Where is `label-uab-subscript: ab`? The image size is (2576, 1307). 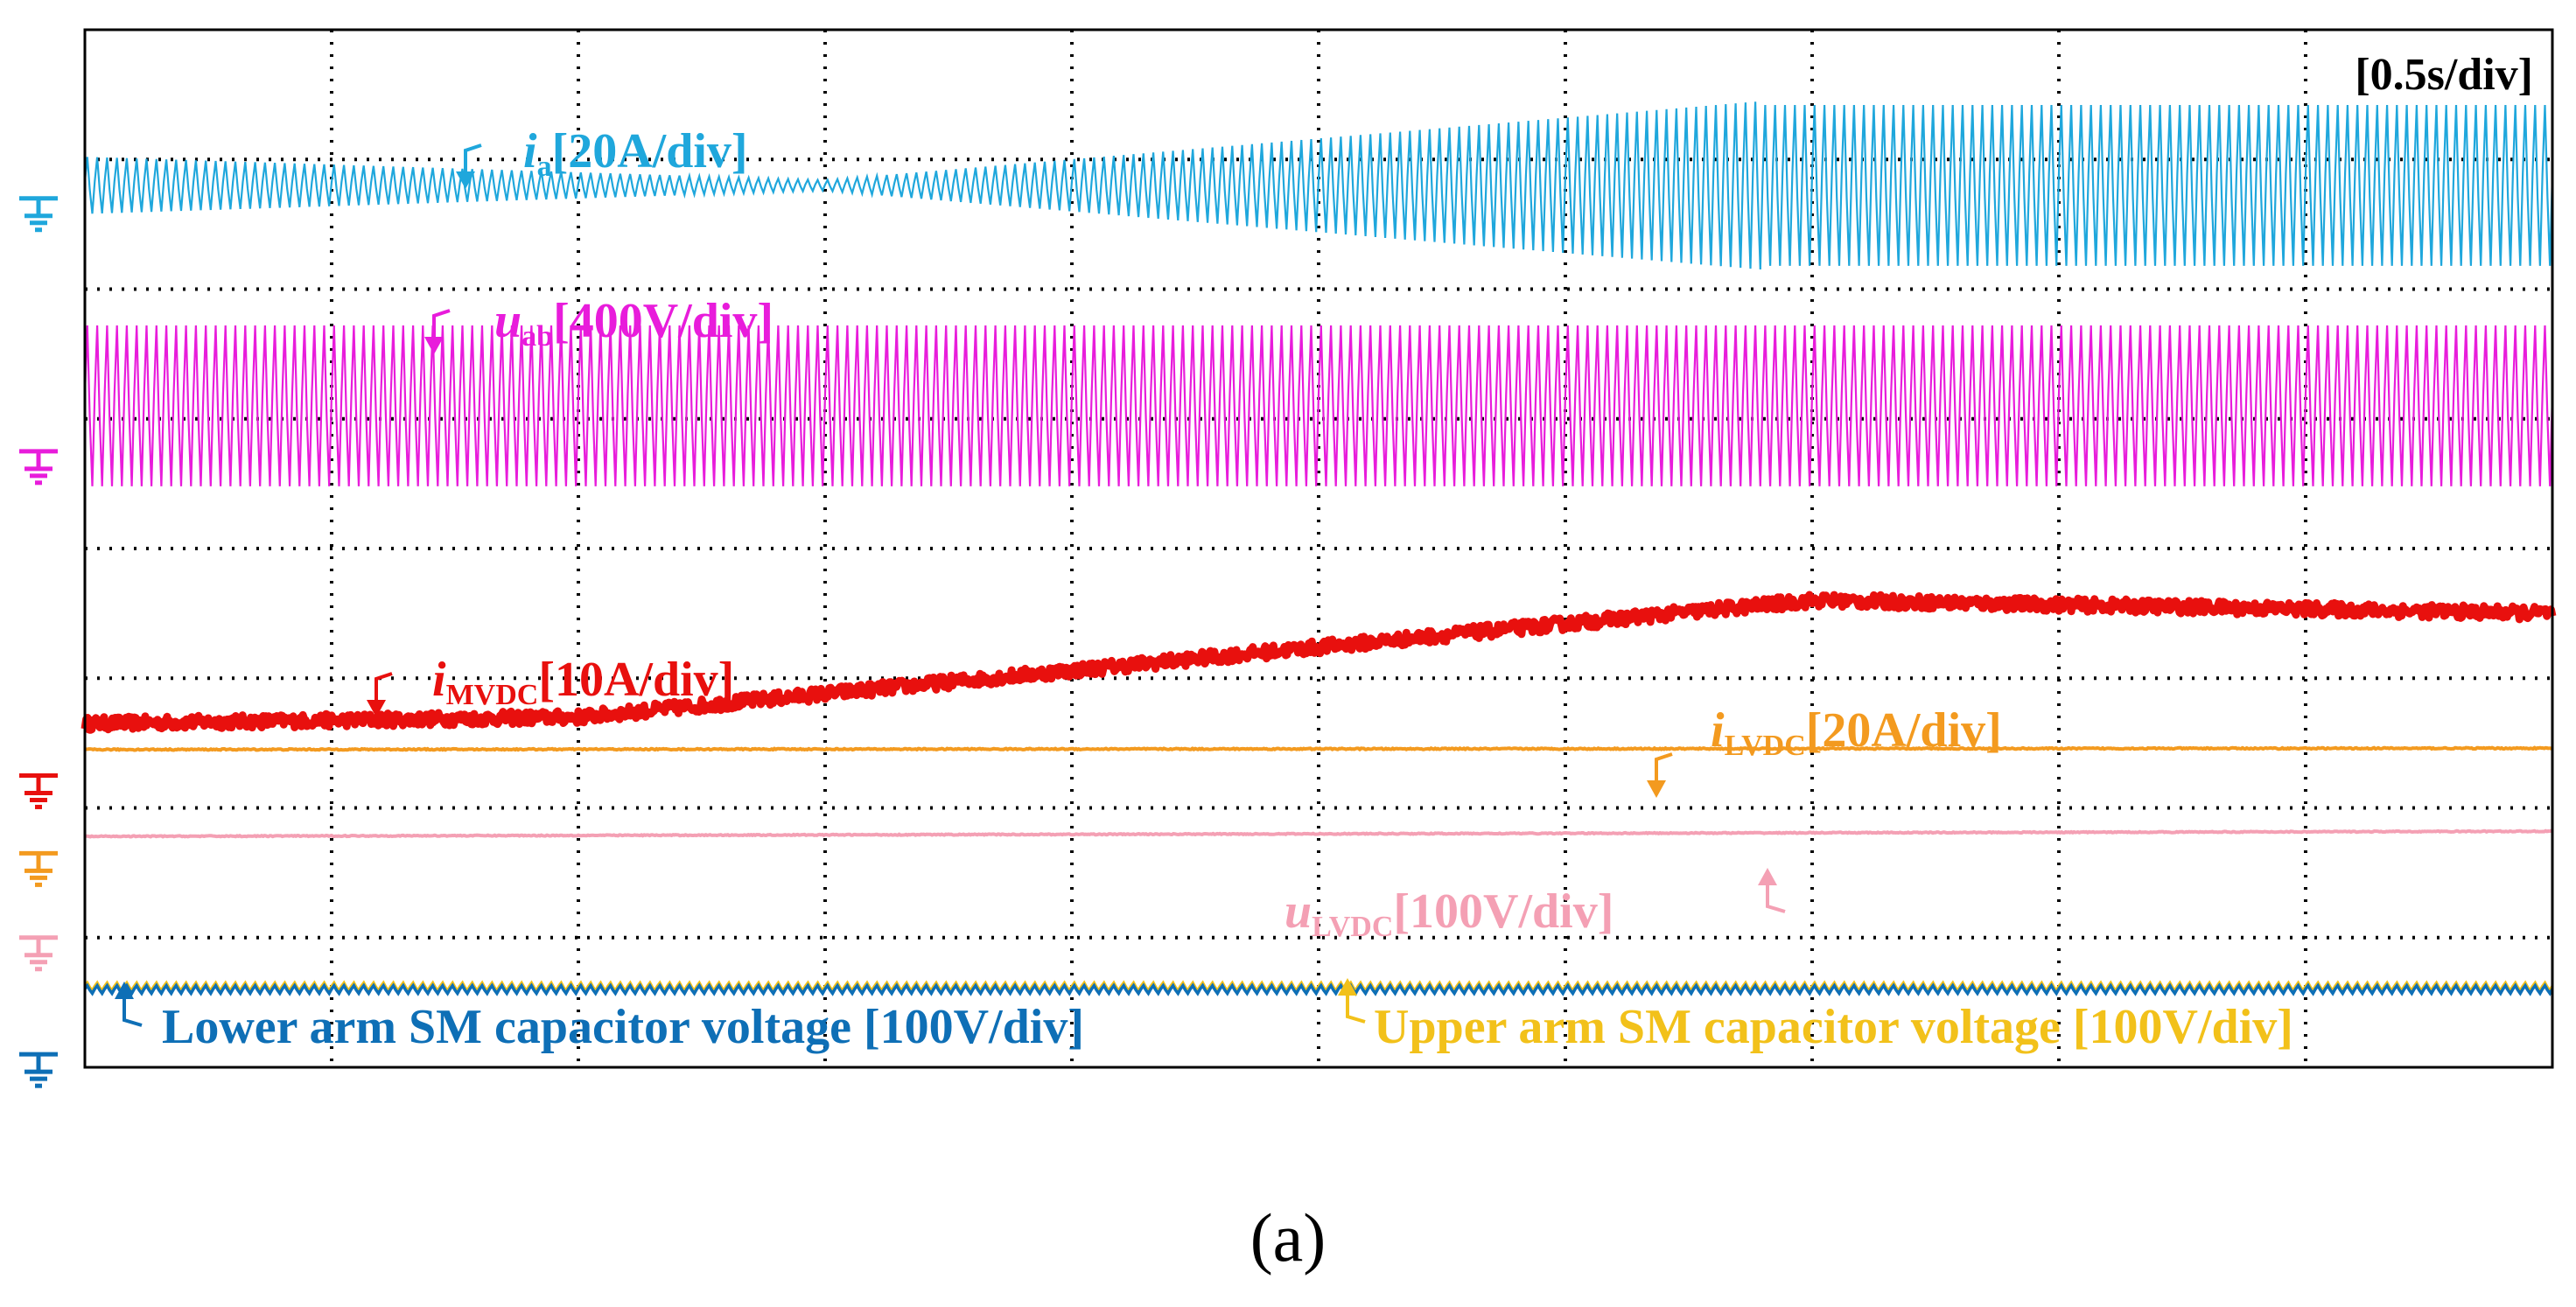
label-uab-subscript: ab is located at coordinates (537, 336).